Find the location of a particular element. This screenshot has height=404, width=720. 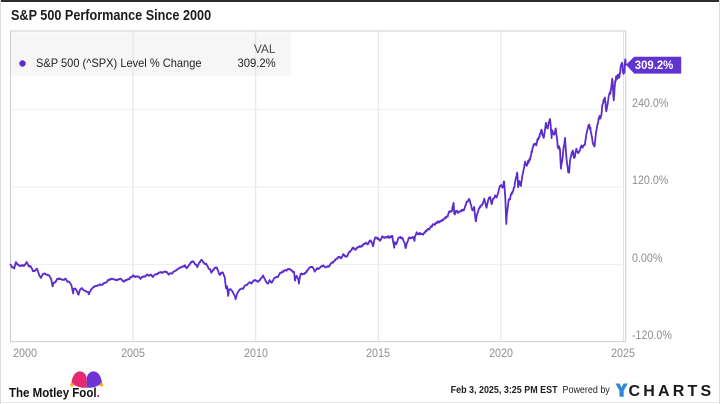

svg-text: 309.2% is located at coordinates (654, 65).